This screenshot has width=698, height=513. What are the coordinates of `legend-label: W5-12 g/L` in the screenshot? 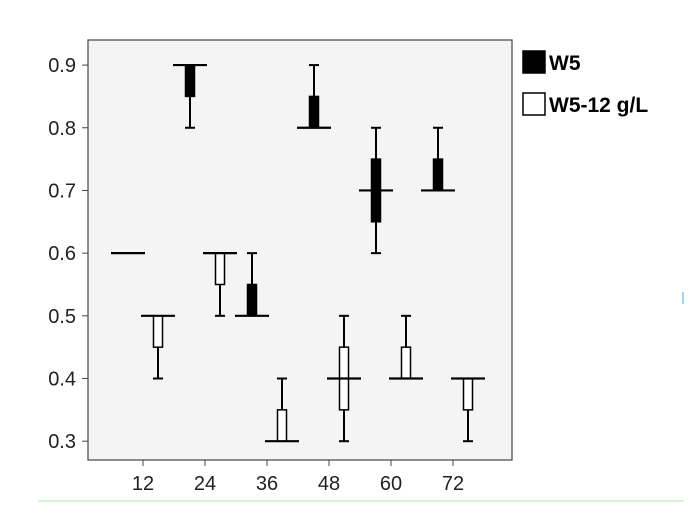 It's located at (598, 105).